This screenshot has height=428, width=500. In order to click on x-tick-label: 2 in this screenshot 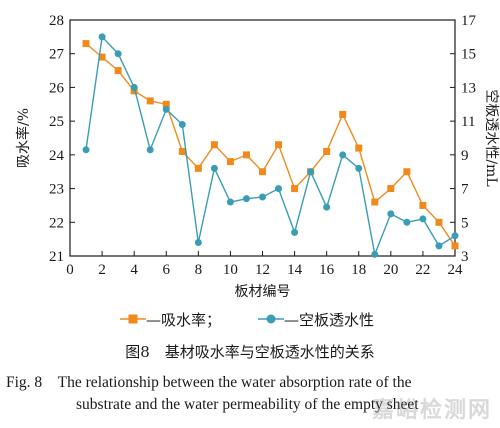, I will do `click(102, 270)`.